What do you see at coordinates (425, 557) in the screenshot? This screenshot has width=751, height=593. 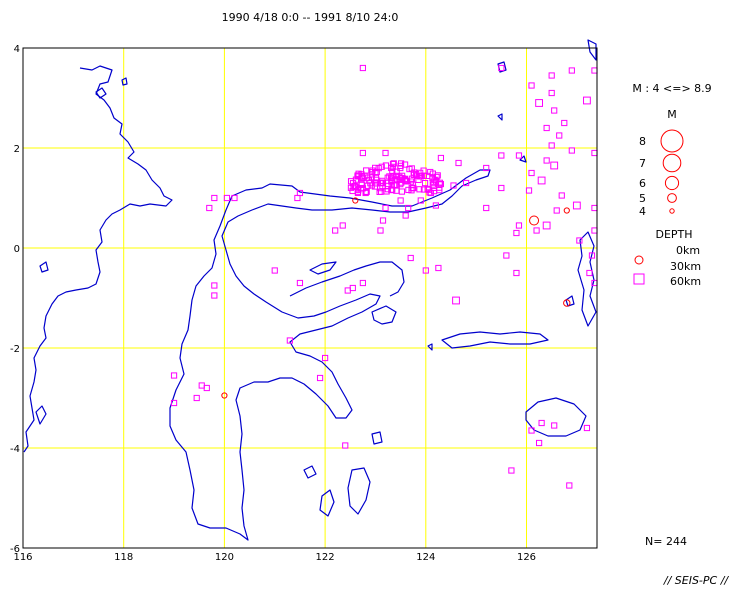 I see `x-tick-label: 124` at bounding box center [425, 557].